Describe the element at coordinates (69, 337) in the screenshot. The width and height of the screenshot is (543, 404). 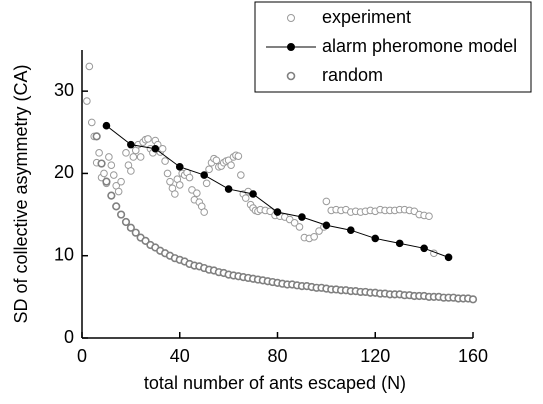
I see `y-tick-label: 0` at that location.